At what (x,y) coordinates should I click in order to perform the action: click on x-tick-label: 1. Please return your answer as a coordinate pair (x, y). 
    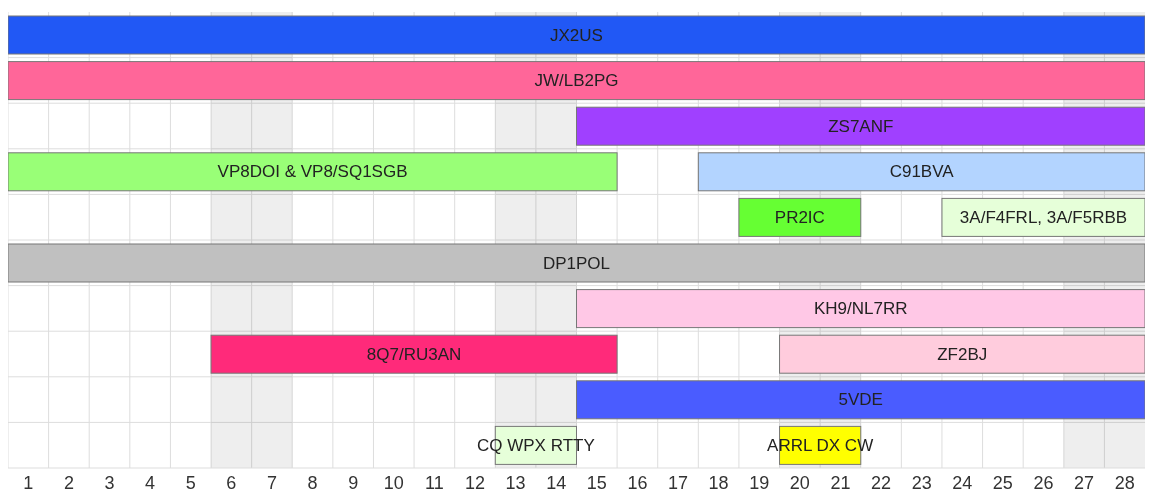
    Looking at the image, I should click on (28, 482).